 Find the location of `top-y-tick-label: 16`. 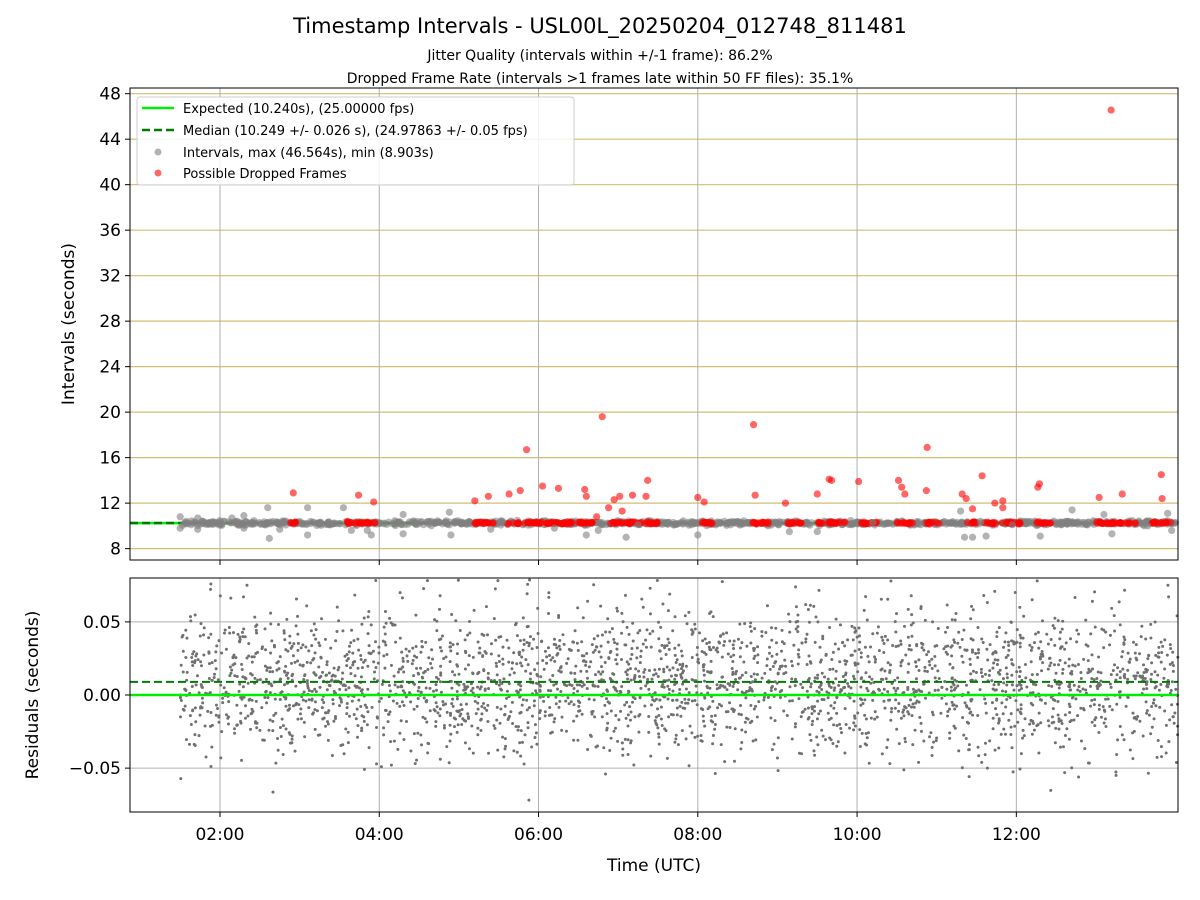

top-y-tick-label: 16 is located at coordinates (110, 459).